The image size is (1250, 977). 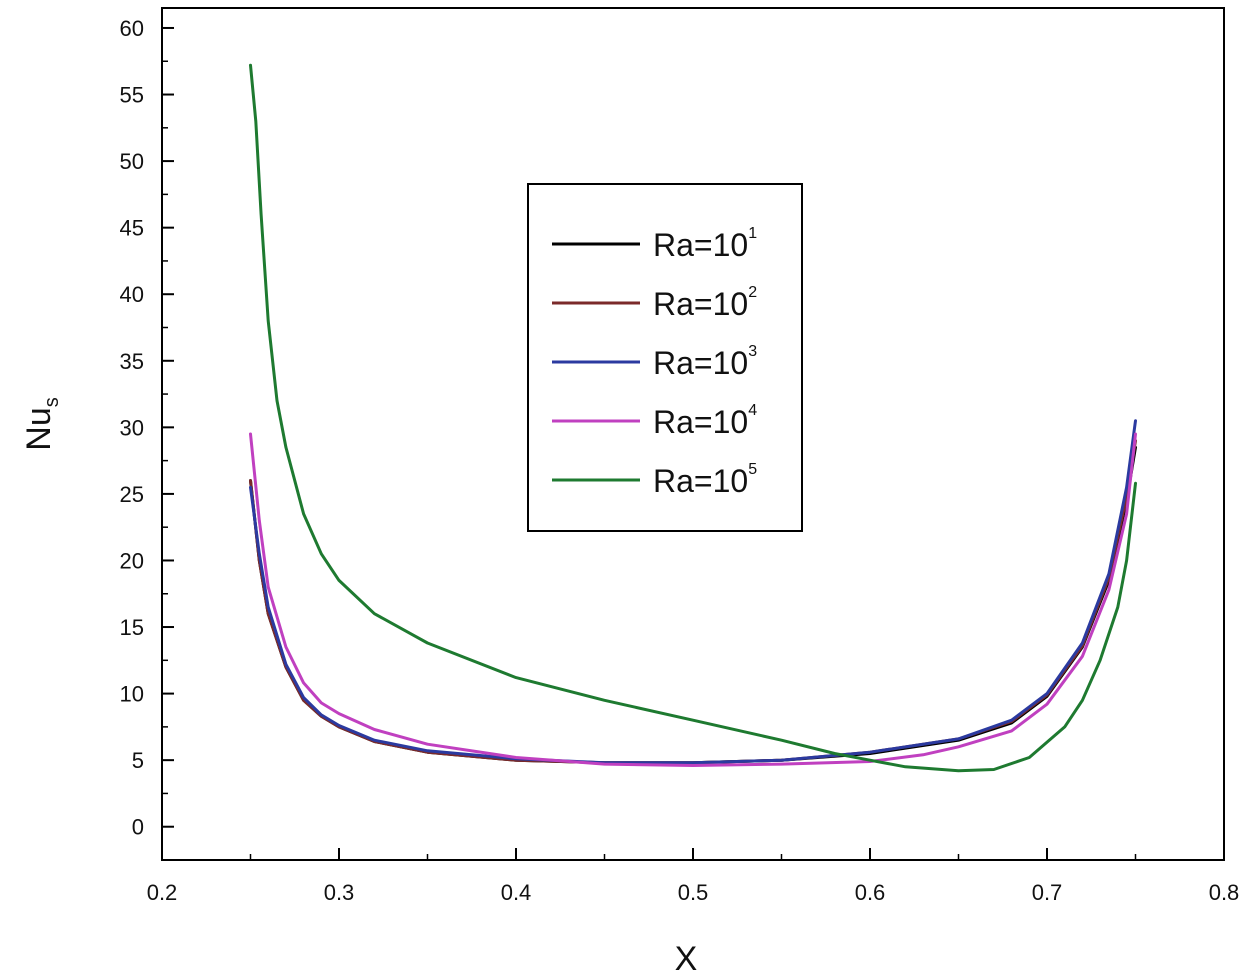 What do you see at coordinates (132, 494) in the screenshot?
I see `y-tick-label: 25` at bounding box center [132, 494].